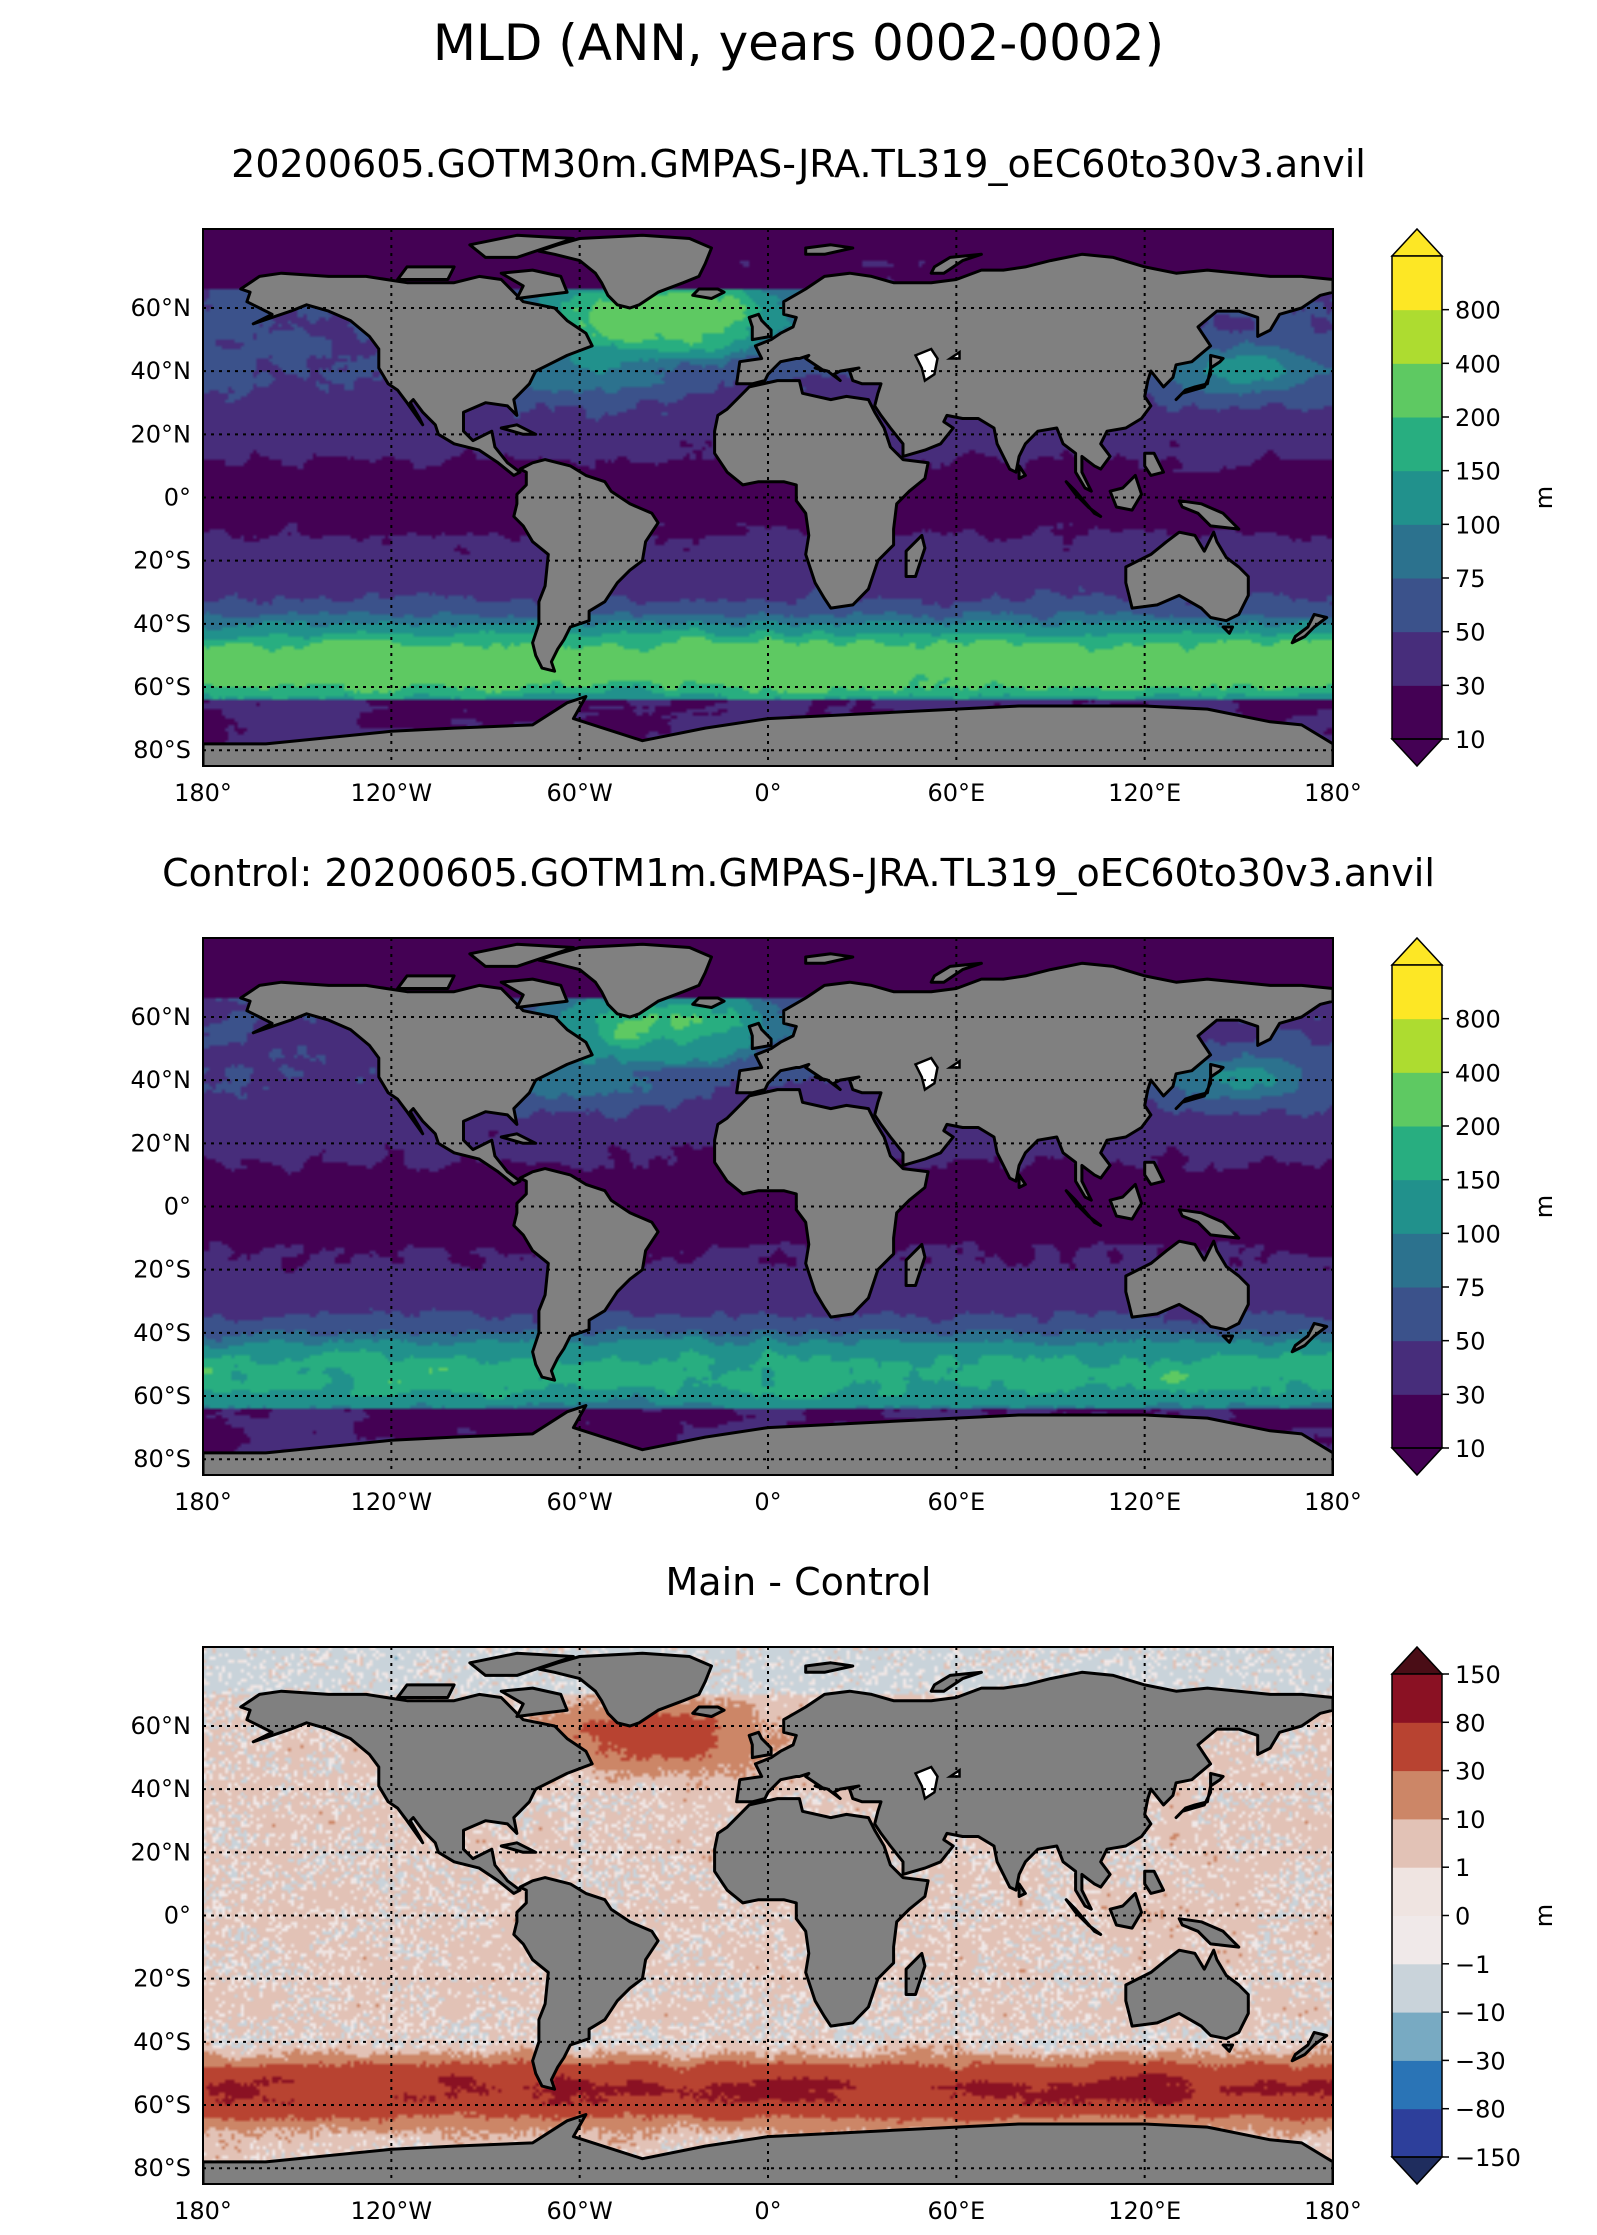 The height and width of the screenshot is (2235, 1597). Describe the element at coordinates (1472, 1965) in the screenshot. I see `colorbar-tick-label: −1` at that location.